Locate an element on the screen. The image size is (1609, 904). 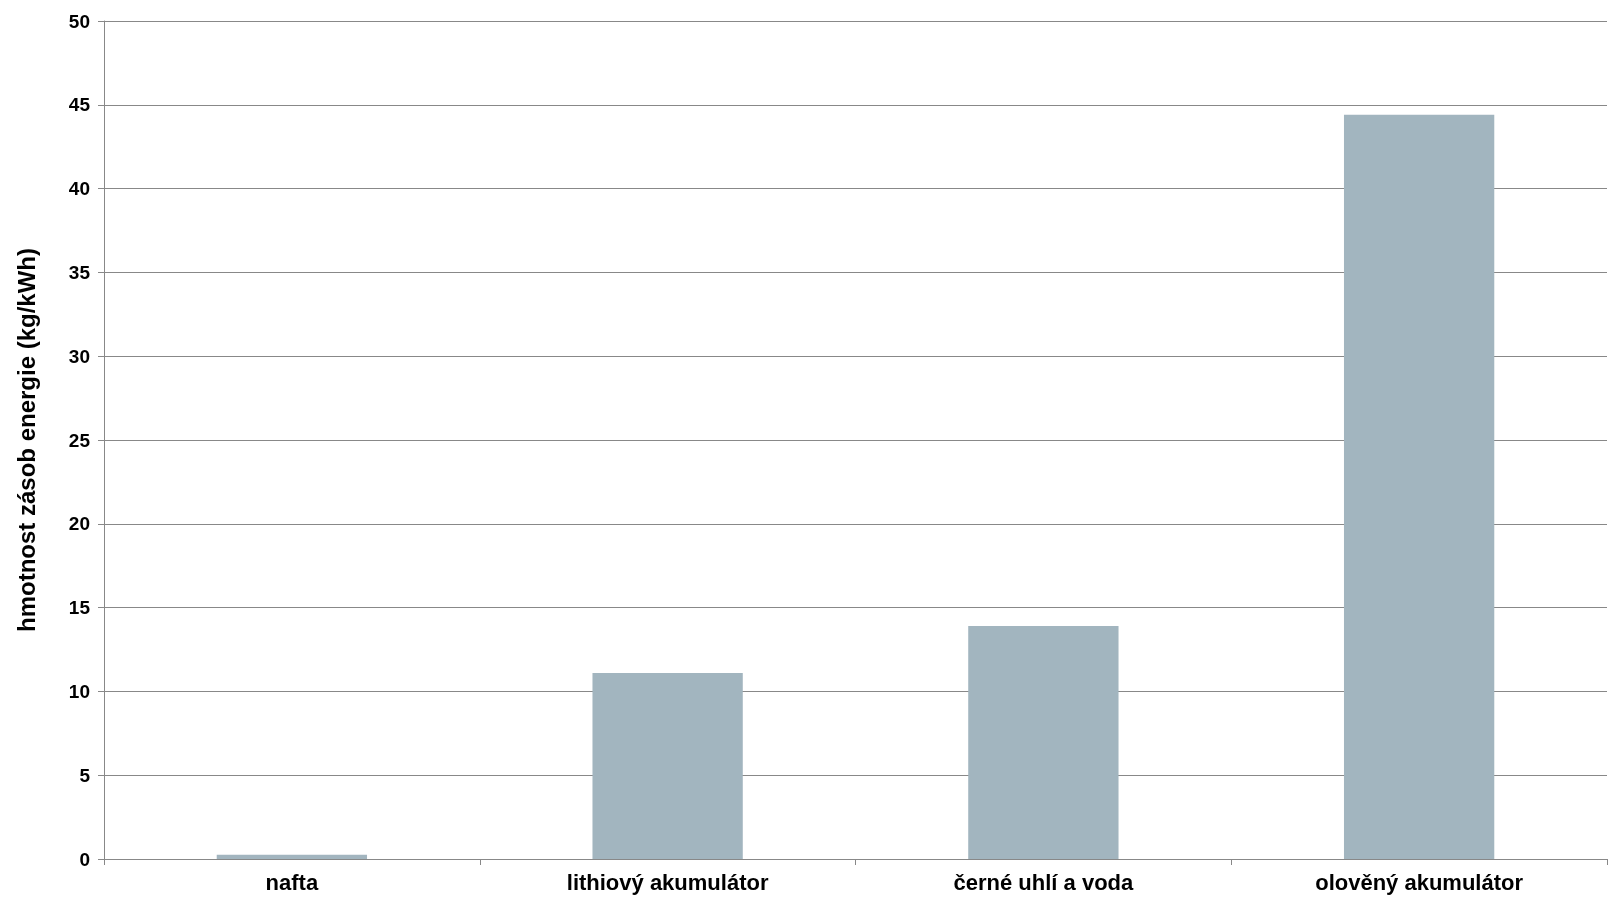
y-tick-label: 45 is located at coordinates (79, 105).